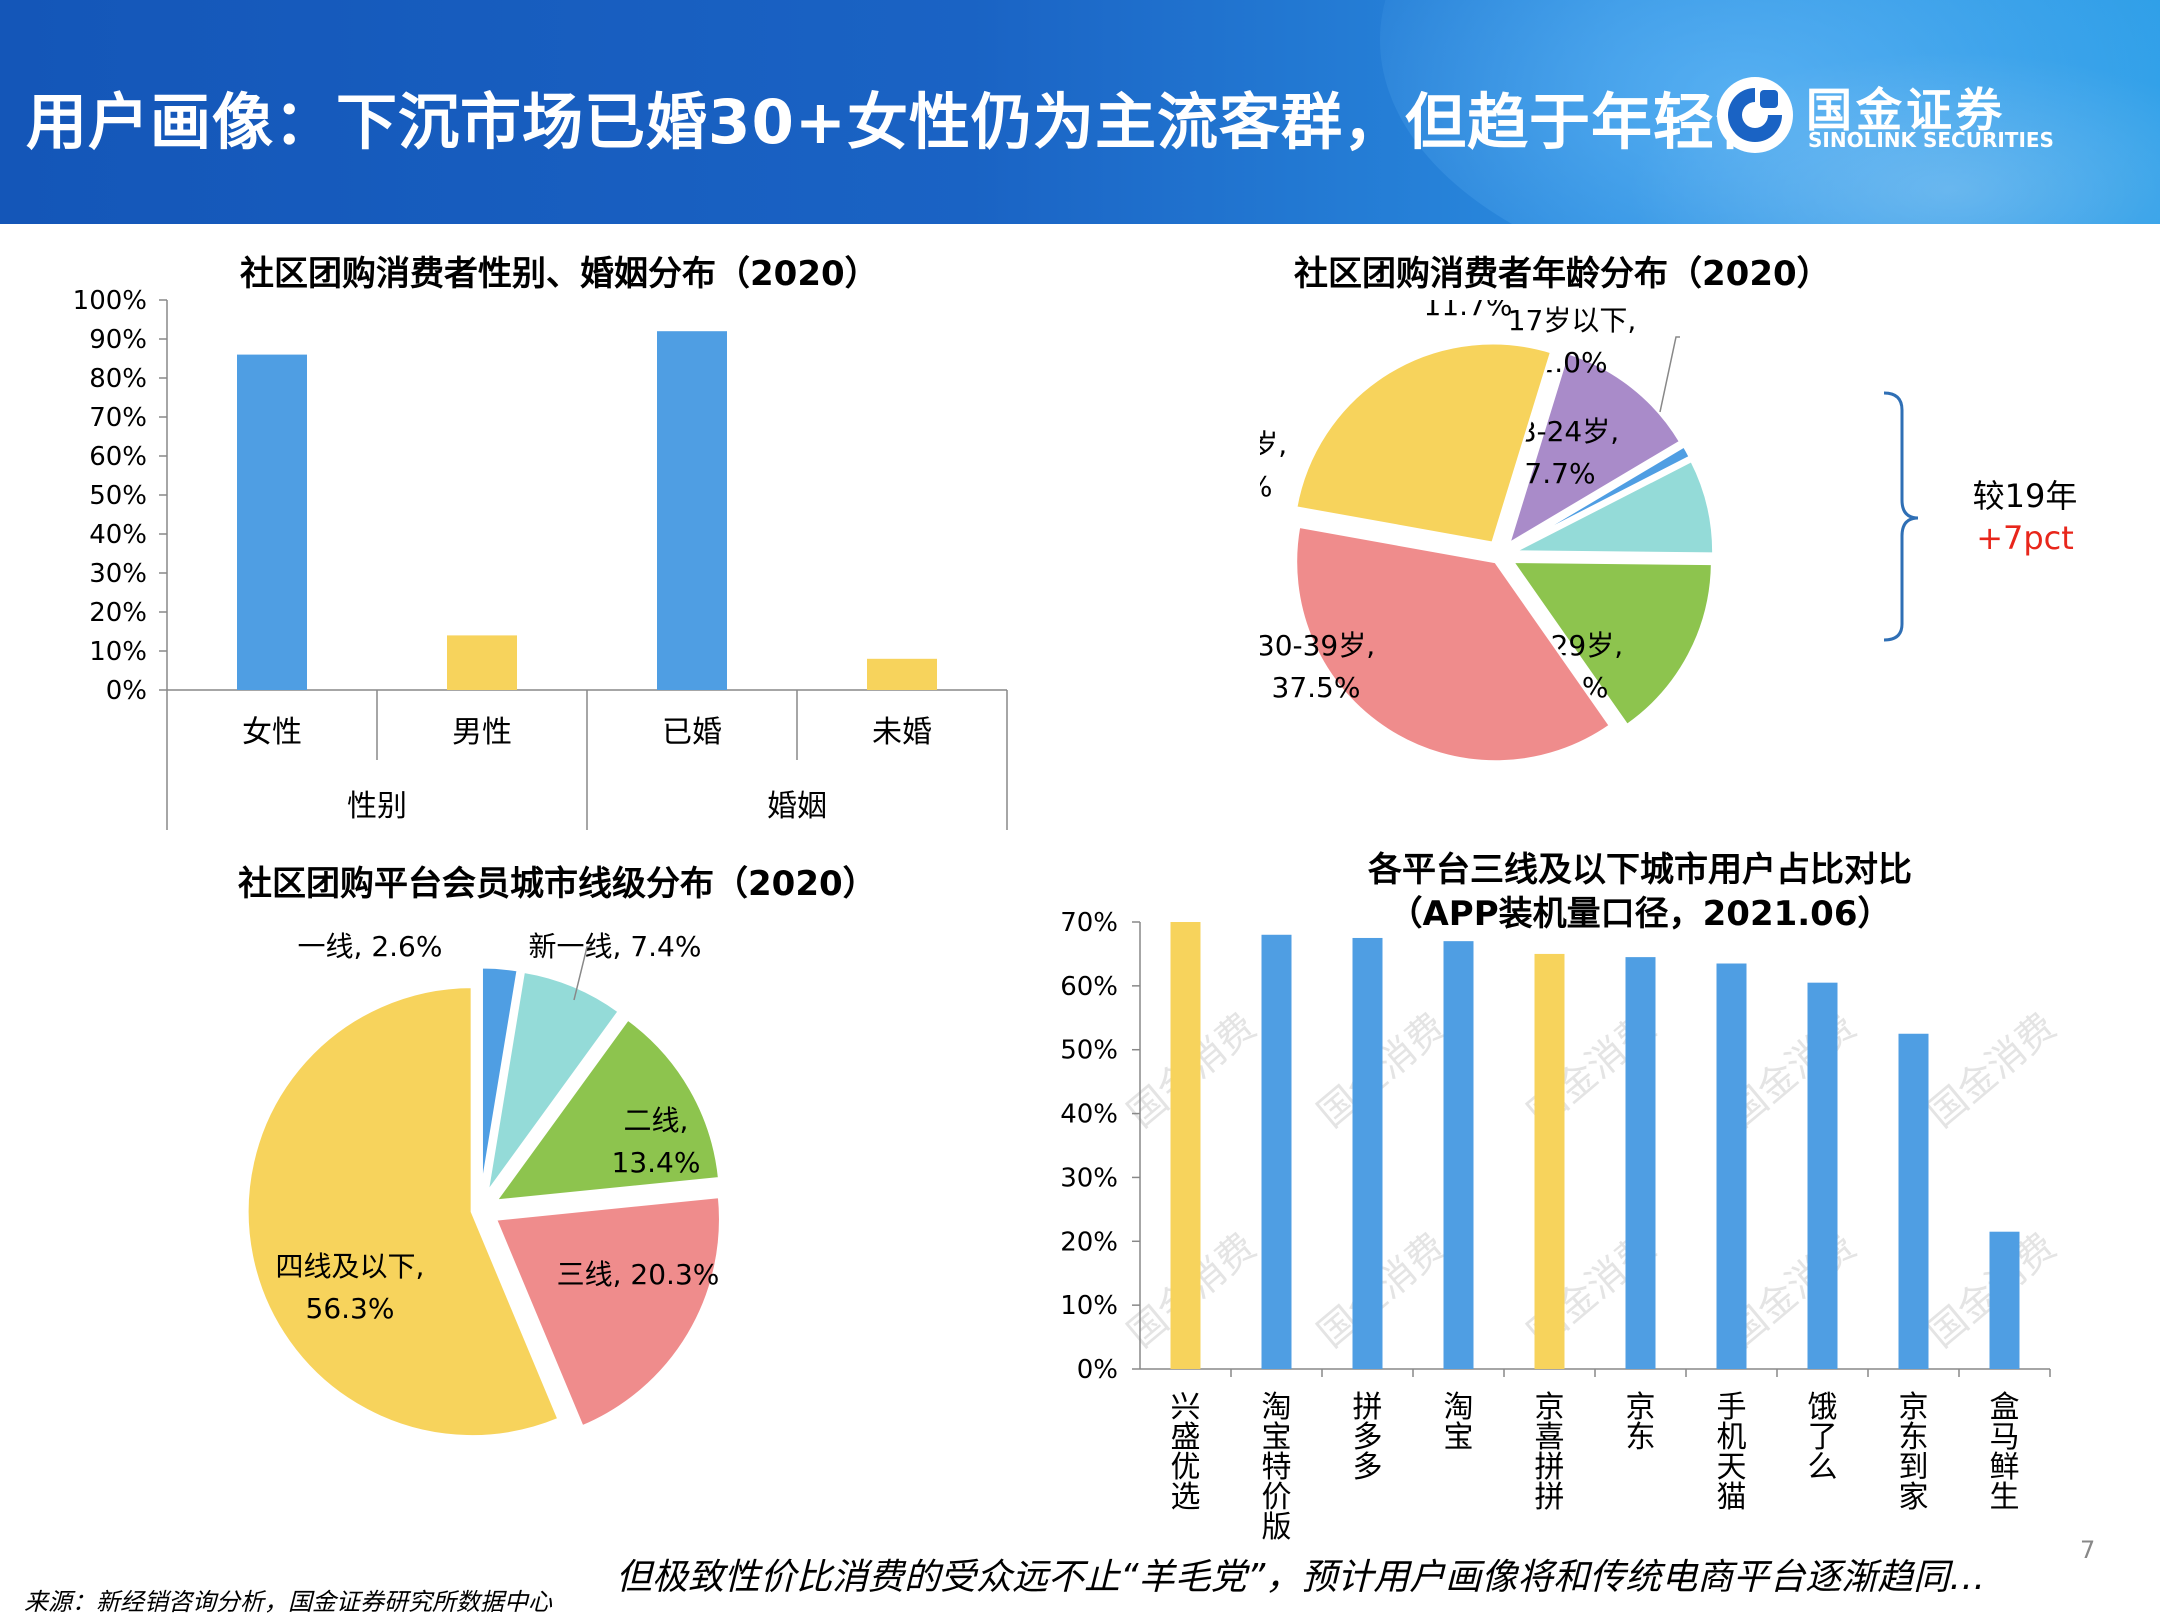  Describe the element at coordinates (1424, 443) in the screenshot. I see `pie-slice-40-49岁` at that location.